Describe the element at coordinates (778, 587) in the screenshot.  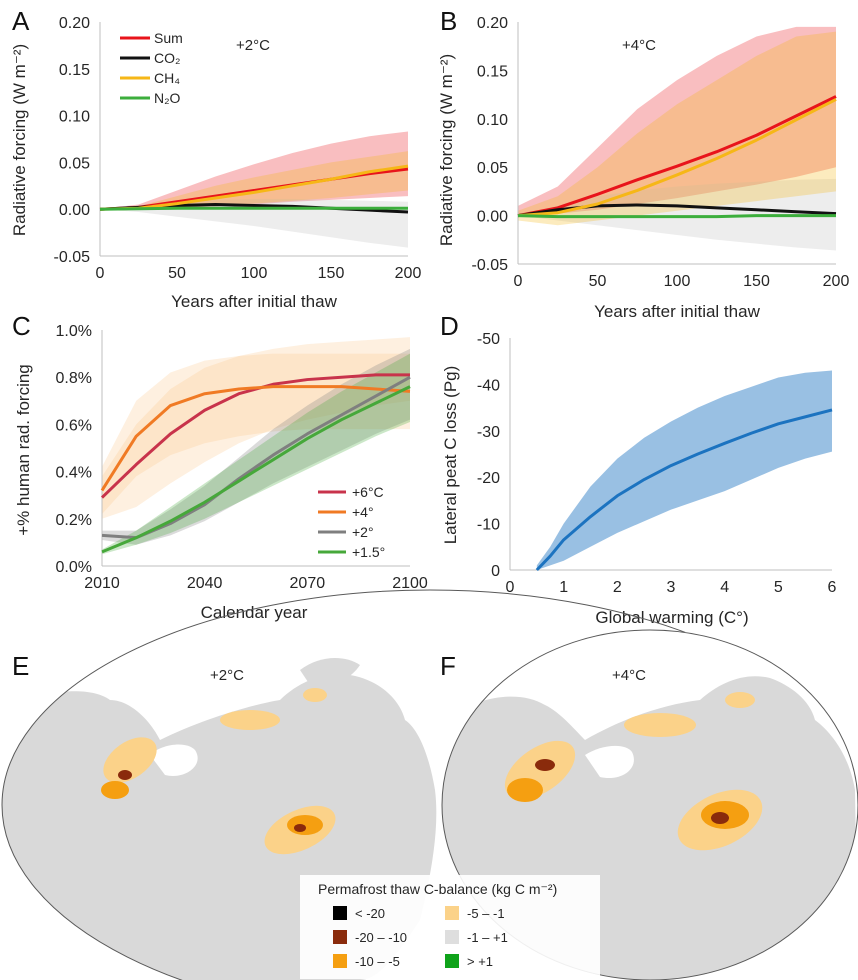
I see `x-tick-label: 5` at that location.